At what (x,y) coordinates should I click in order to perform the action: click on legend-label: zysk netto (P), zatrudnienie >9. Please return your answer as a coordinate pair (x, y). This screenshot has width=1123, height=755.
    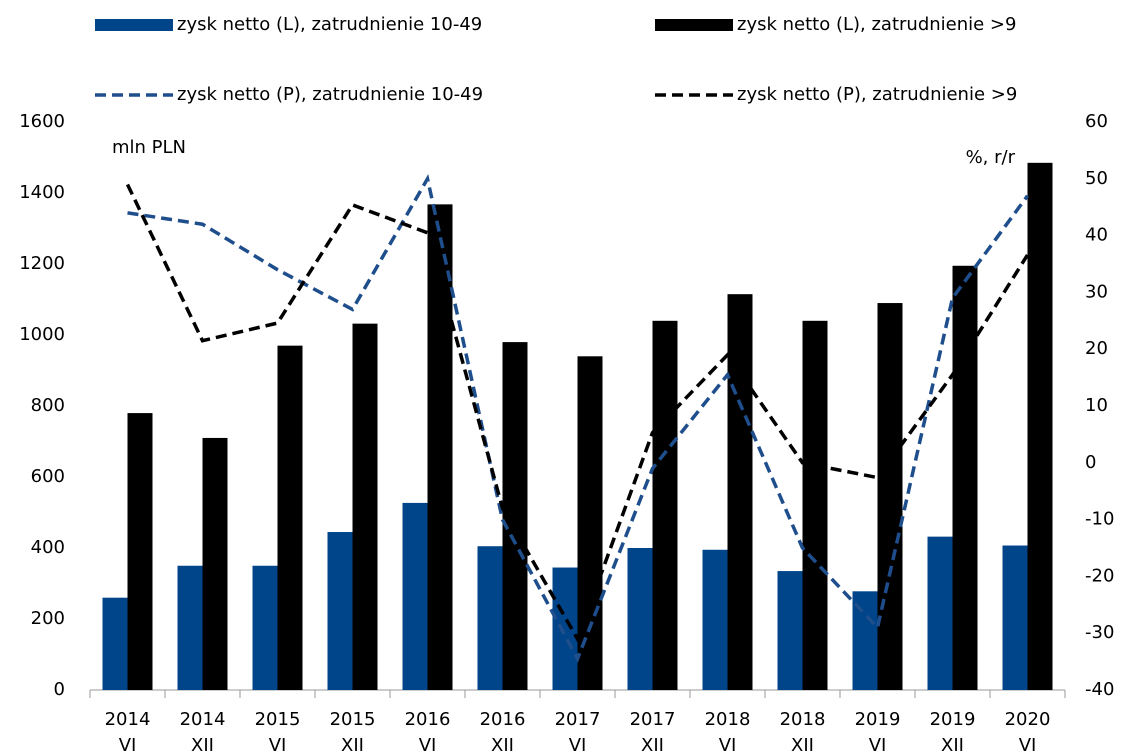
    Looking at the image, I should click on (877, 94).